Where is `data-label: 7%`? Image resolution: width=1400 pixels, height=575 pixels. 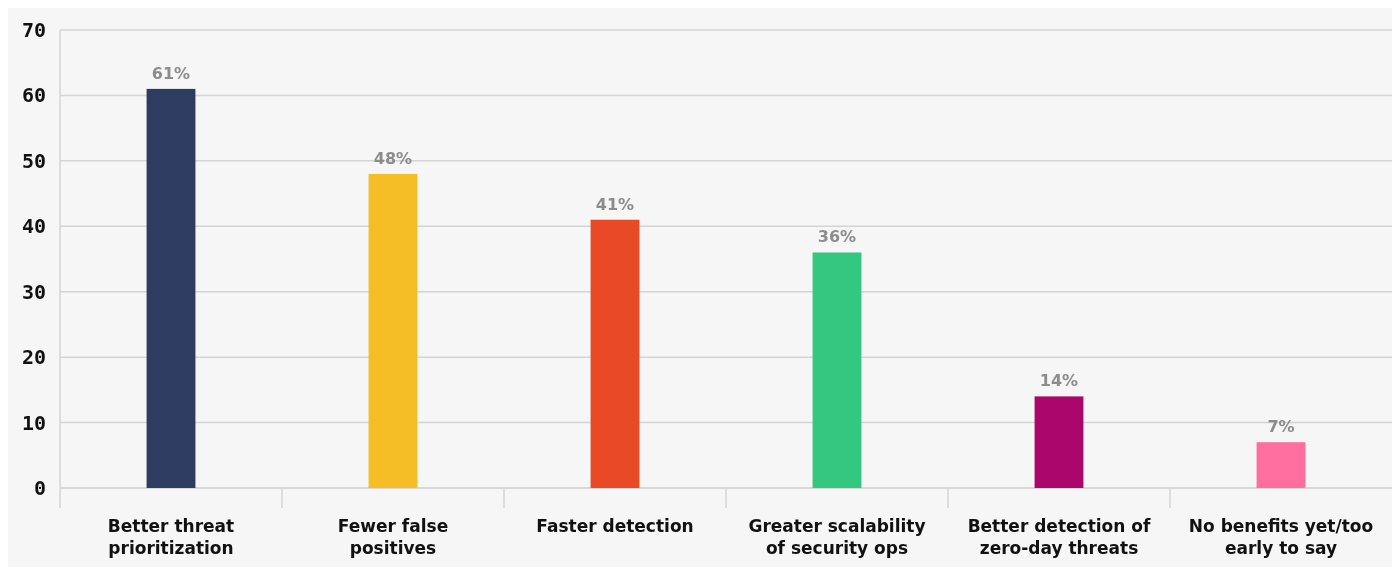
data-label: 7% is located at coordinates (1281, 427).